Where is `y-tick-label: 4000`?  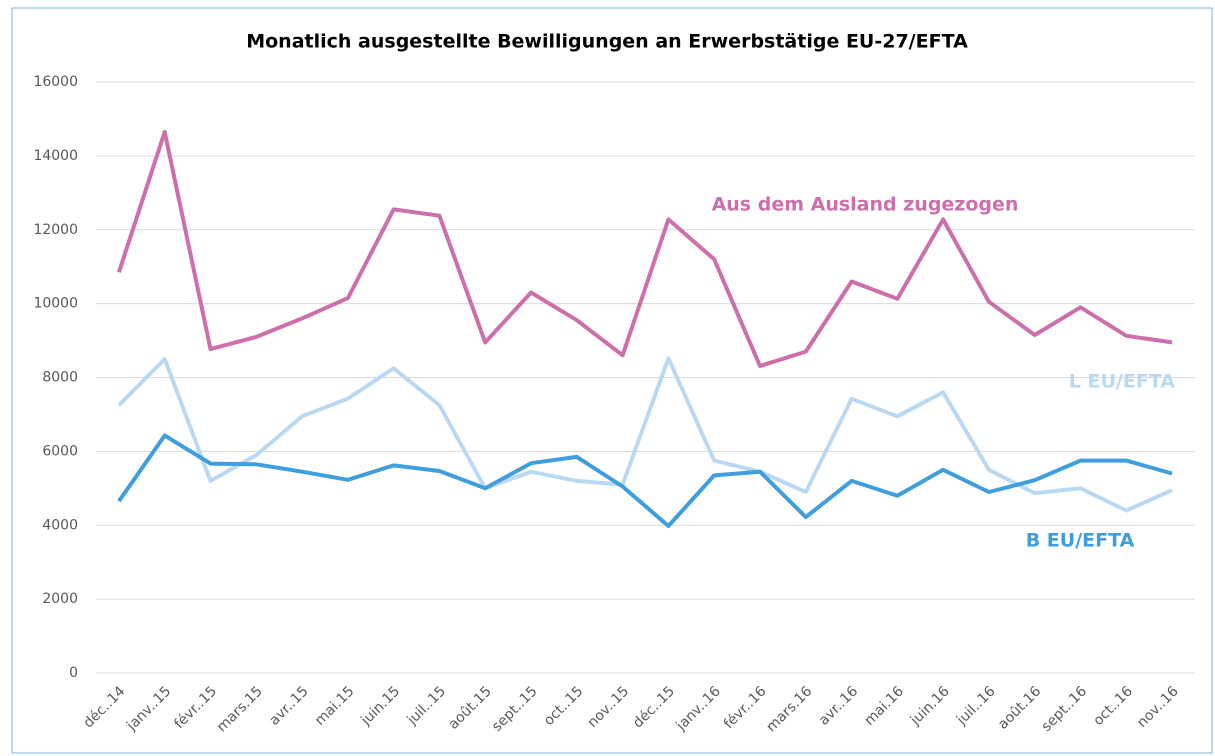
y-tick-label: 4000 is located at coordinates (60, 525).